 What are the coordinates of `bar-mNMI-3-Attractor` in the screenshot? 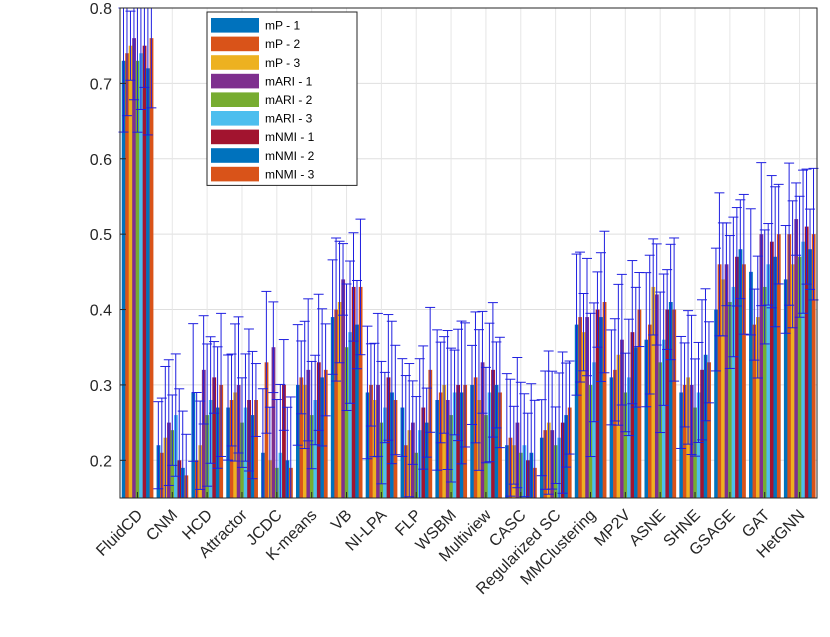 It's located at (256, 449).